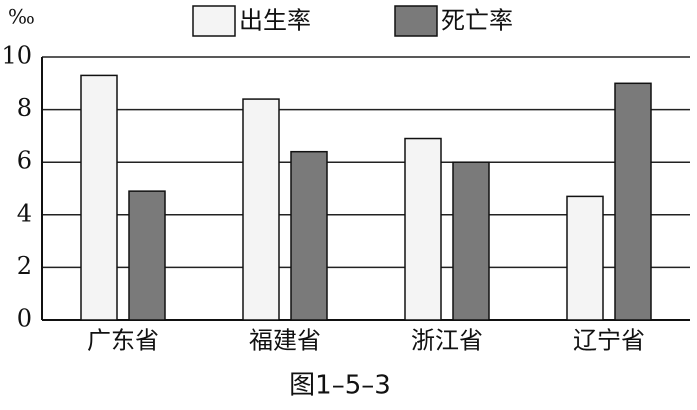  I want to click on caption: 图1–5–3, so click(340, 386).